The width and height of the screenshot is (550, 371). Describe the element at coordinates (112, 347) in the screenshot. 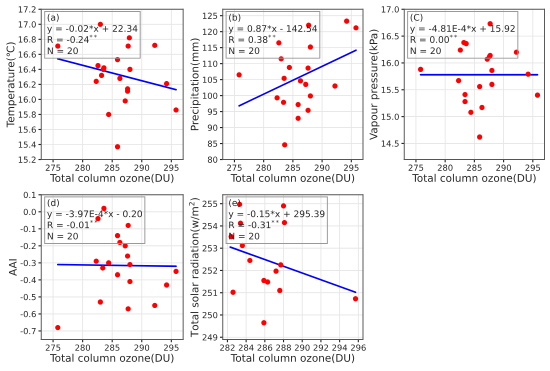

I see `x-tick-label: 285` at that location.